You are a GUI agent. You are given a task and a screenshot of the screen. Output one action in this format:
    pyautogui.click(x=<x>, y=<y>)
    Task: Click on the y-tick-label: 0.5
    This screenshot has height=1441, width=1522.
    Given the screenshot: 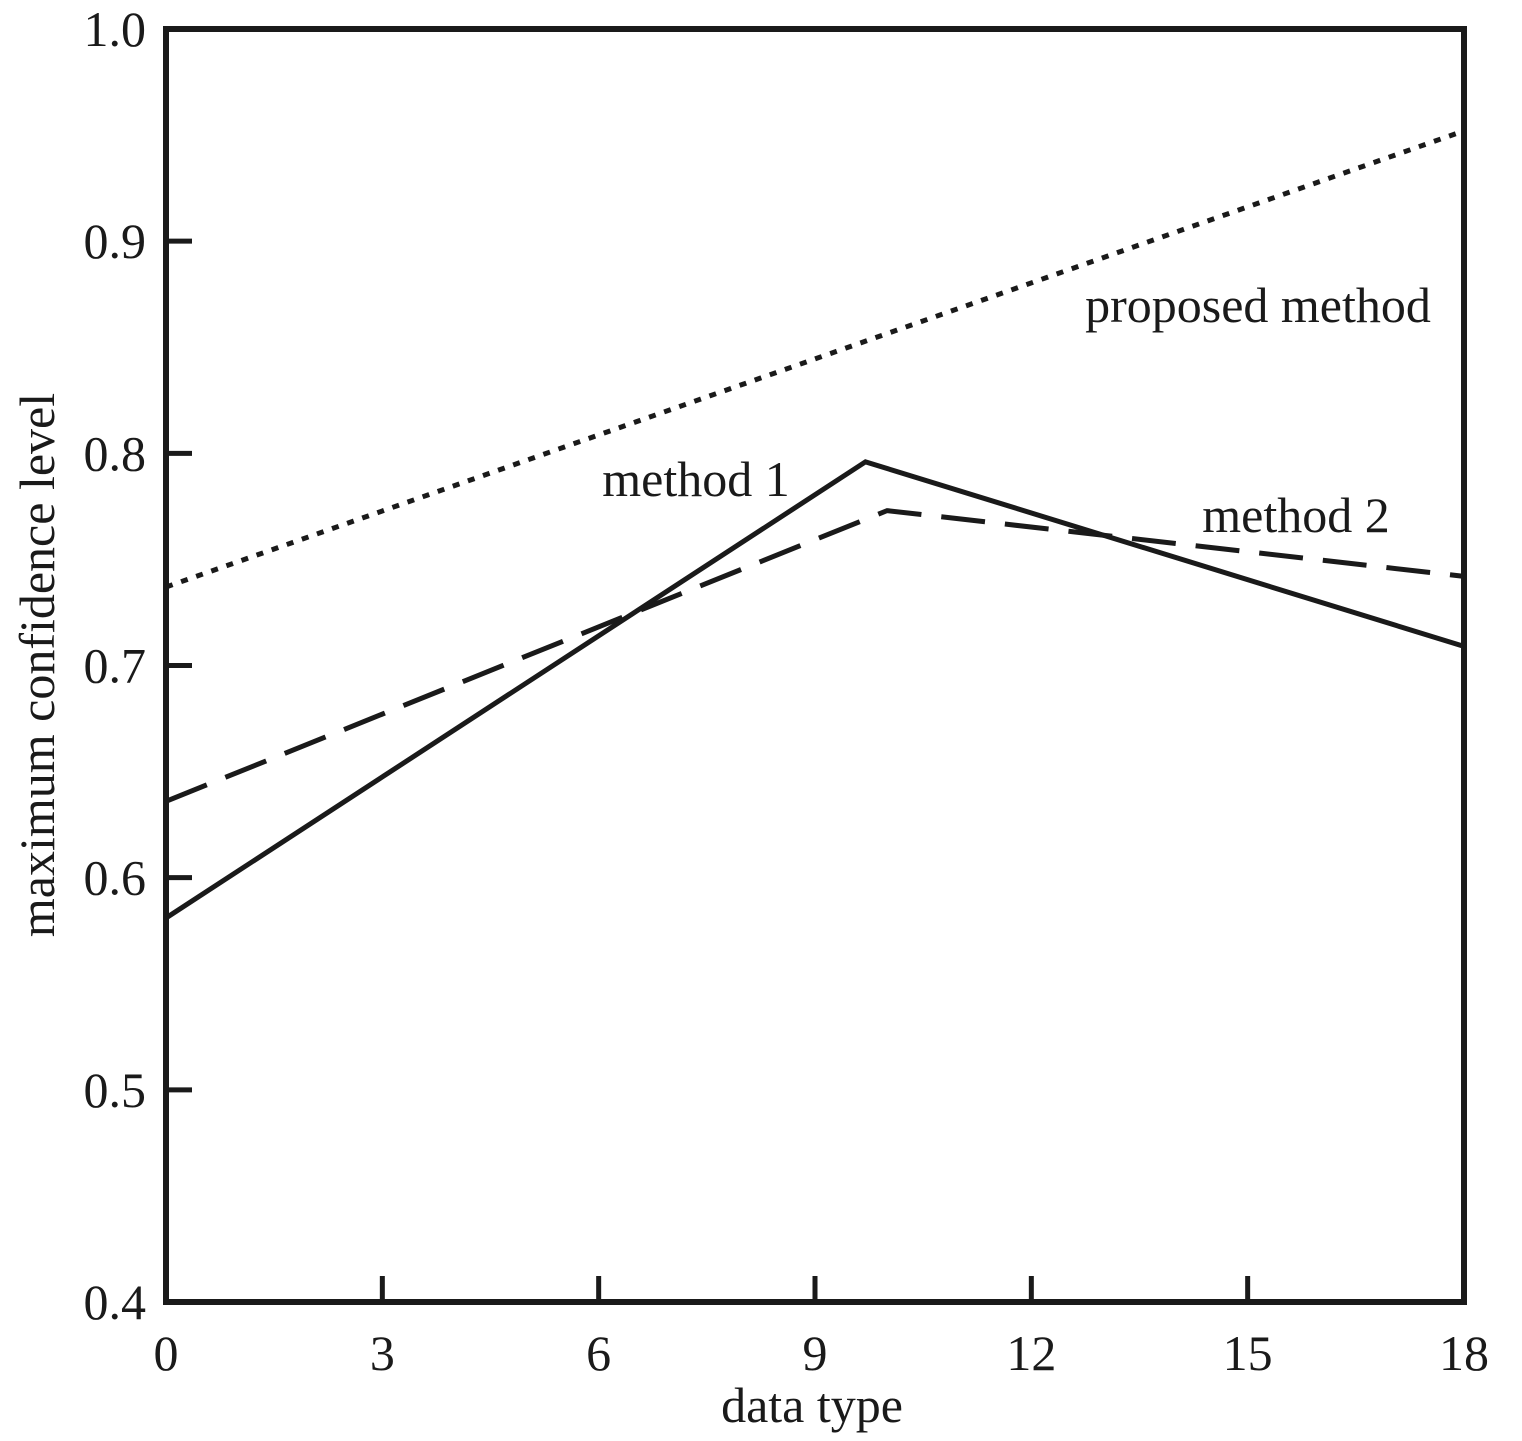 What is the action you would take?
    pyautogui.click(x=115, y=1090)
    